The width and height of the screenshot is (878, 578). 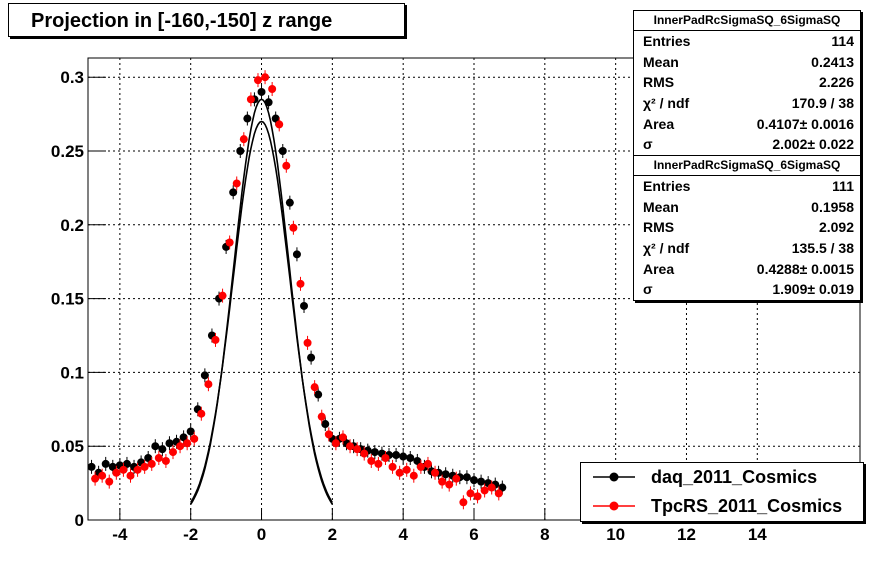 I want to click on stats-row-mean: Mean 0.1958, so click(x=748, y=206).